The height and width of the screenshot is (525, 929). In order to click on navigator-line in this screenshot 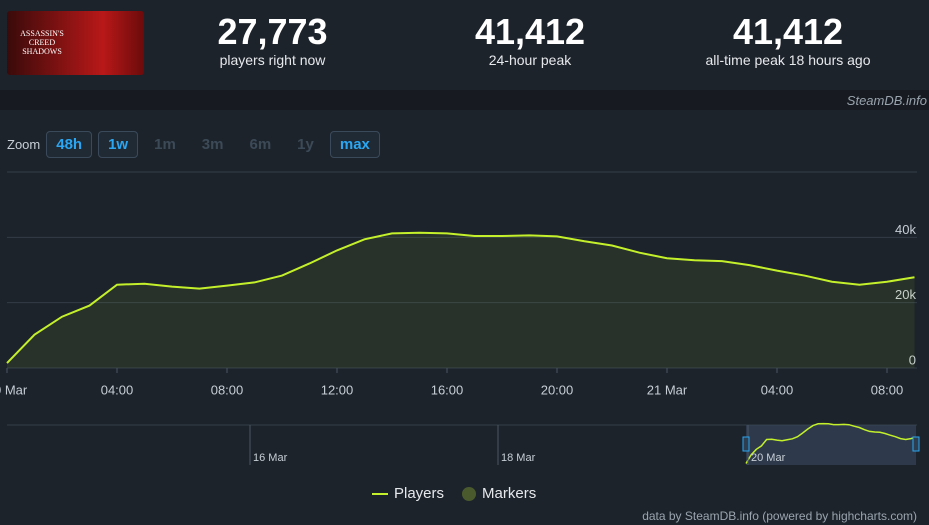, I will do `click(831, 443)`.